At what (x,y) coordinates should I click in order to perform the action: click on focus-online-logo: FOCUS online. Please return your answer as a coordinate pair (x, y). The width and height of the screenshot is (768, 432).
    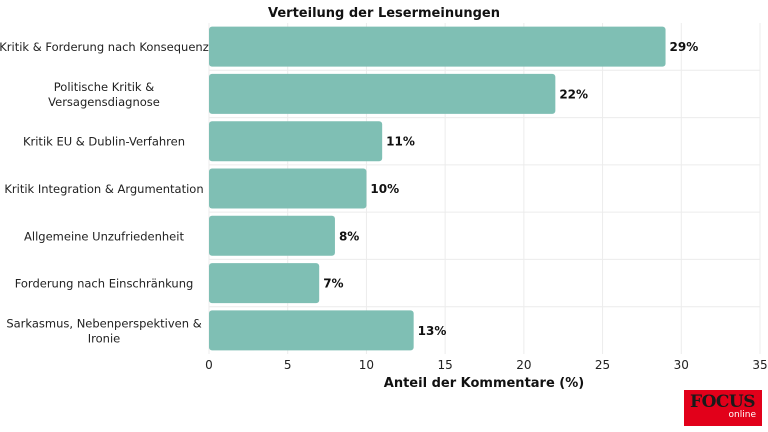
    Looking at the image, I should click on (723, 408).